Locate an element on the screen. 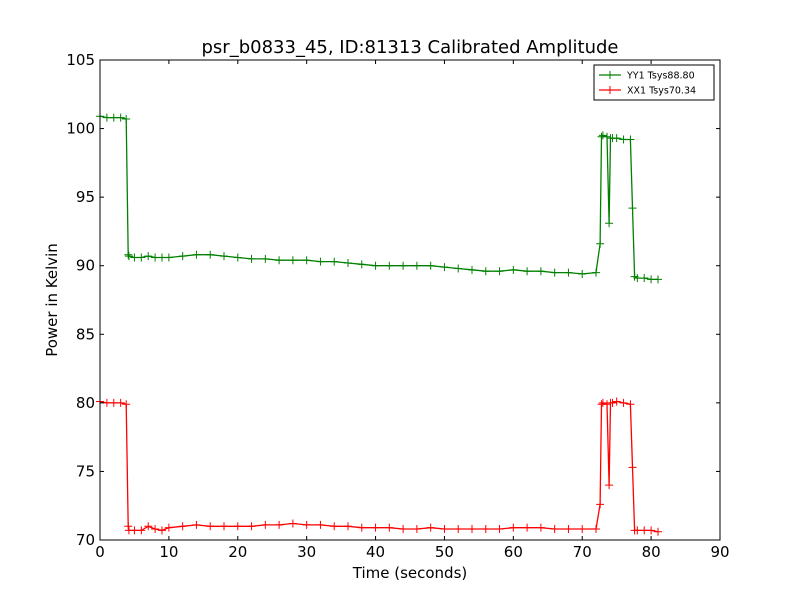 The width and height of the screenshot is (800, 600). x-axis-label: Time (seconds) is located at coordinates (410, 573).